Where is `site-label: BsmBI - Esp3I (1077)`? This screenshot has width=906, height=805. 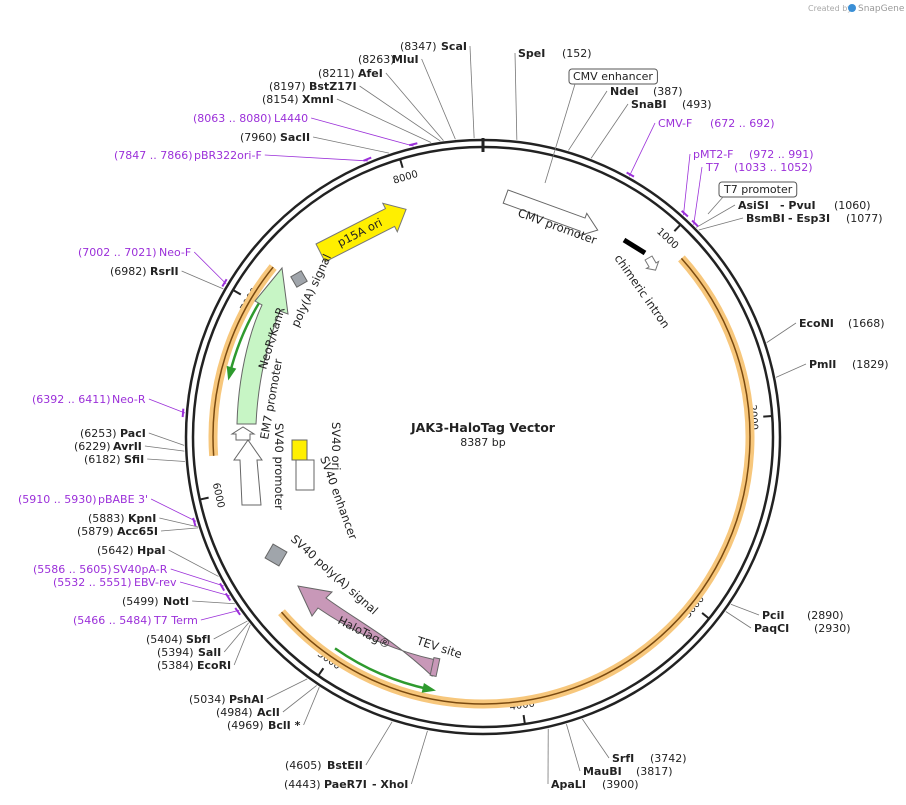
site-label: BsmBI - Esp3I (1077) is located at coordinates (814, 218).